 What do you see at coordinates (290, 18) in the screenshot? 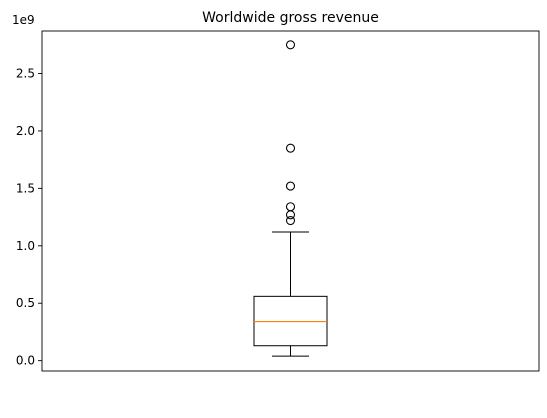
I see `chart-title: Worldwide gross revenue` at bounding box center [290, 18].